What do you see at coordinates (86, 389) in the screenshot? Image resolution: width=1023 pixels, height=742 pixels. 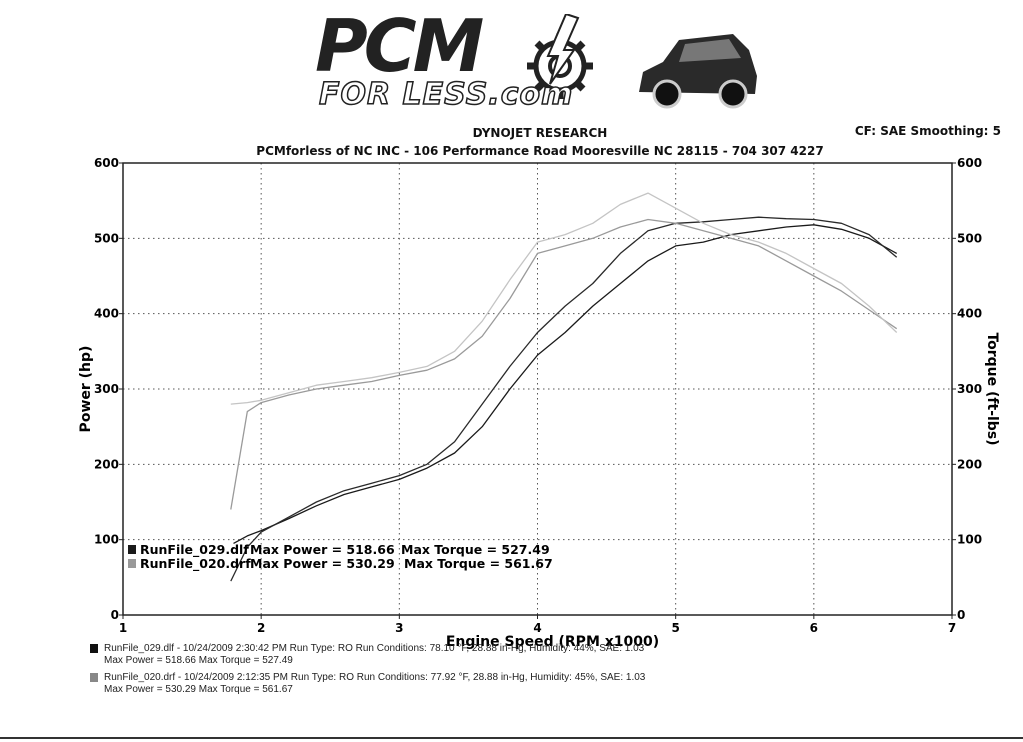 I see `y-axis-title: Power (hp)` at bounding box center [86, 389].